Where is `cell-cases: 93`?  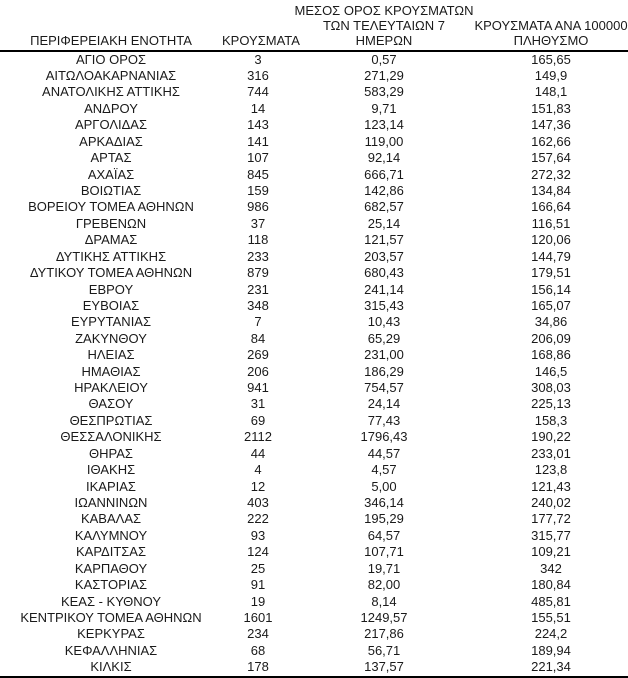
cell-cases: 93 is located at coordinates (258, 535).